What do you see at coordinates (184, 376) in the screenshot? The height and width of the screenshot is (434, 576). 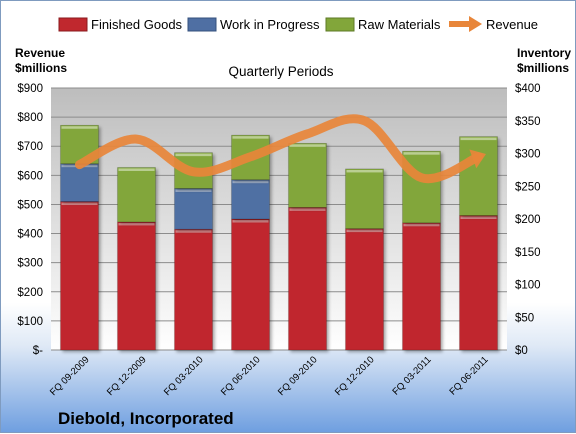 I see `x-tick-label: FQ 03-2010` at bounding box center [184, 376].